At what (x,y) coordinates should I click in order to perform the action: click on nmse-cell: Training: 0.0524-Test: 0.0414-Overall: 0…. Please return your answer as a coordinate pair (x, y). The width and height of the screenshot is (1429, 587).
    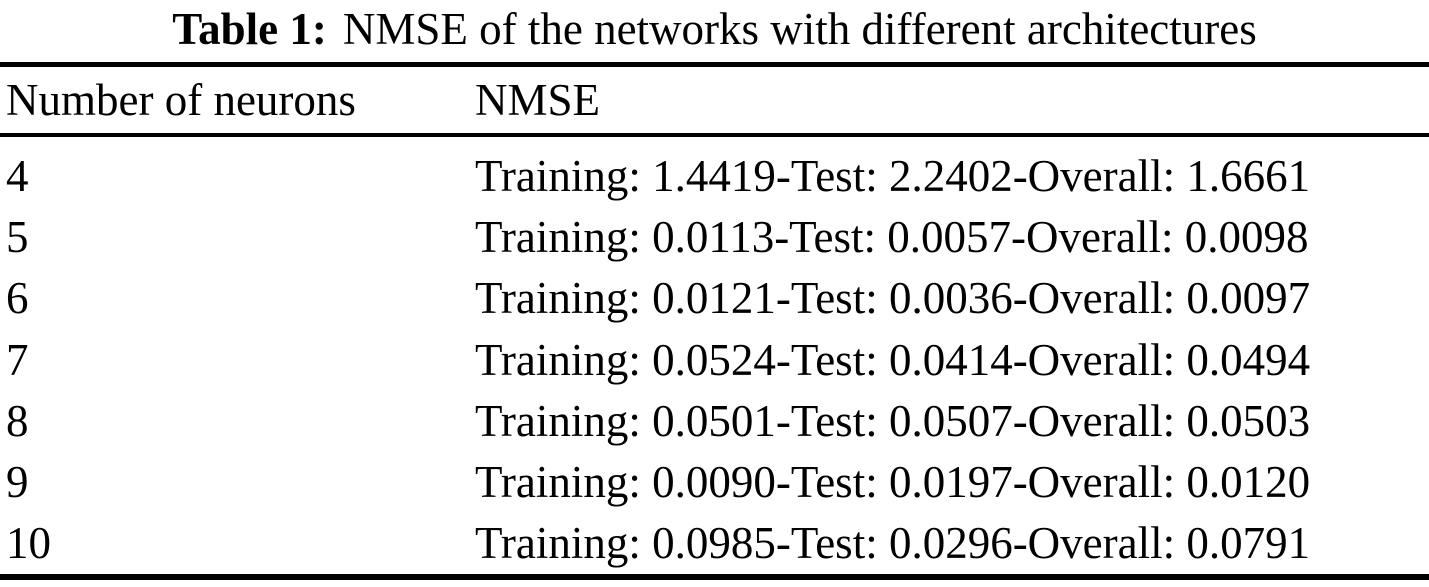
    Looking at the image, I should click on (893, 359).